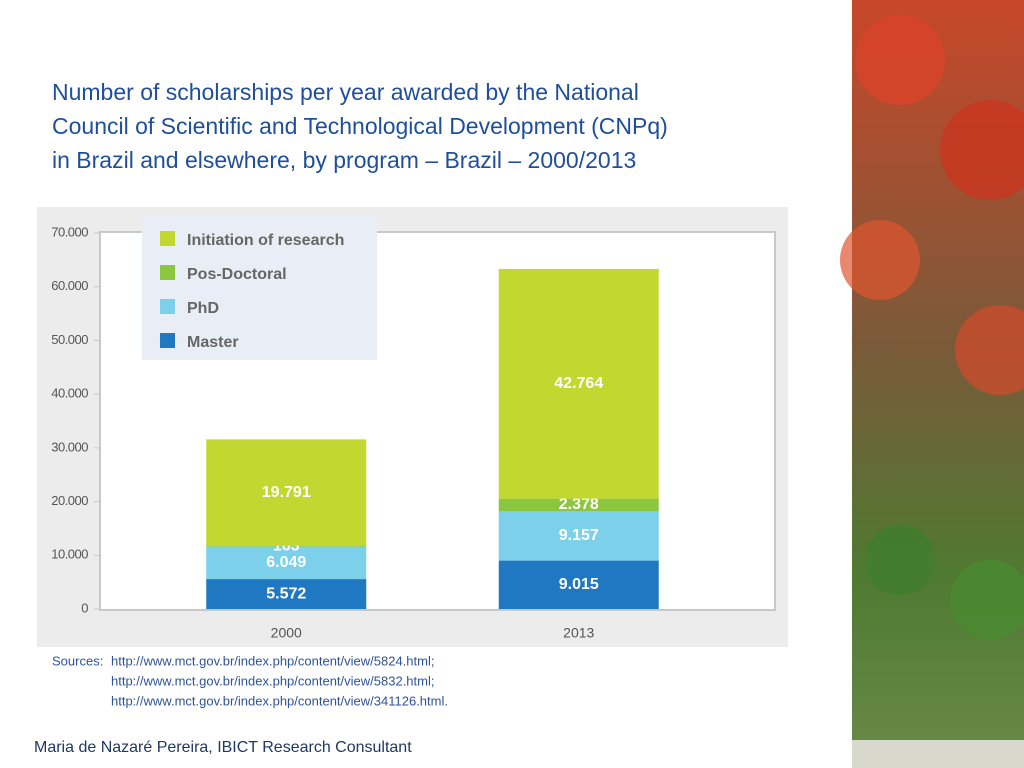 The width and height of the screenshot is (1024, 768). What do you see at coordinates (77, 660) in the screenshot?
I see `sources-label: Sources:` at bounding box center [77, 660].